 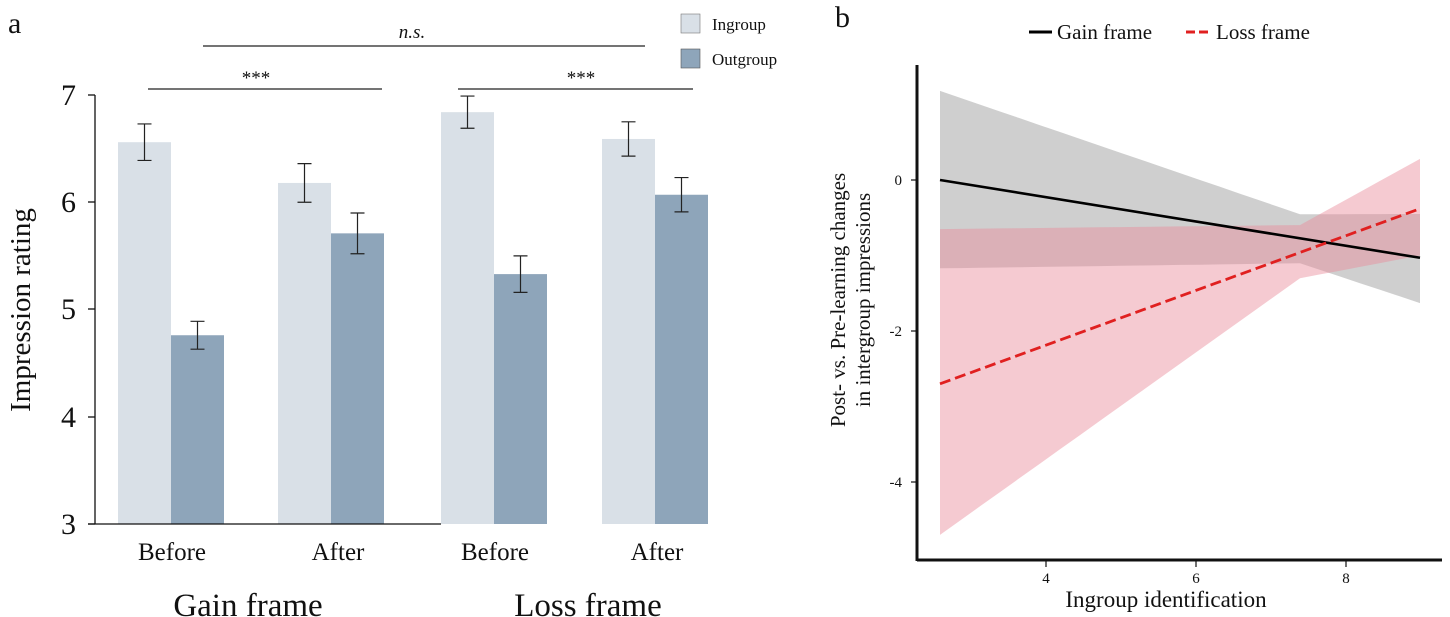 I want to click on errorbar-outgroup-loss-before, so click(x=520, y=274).